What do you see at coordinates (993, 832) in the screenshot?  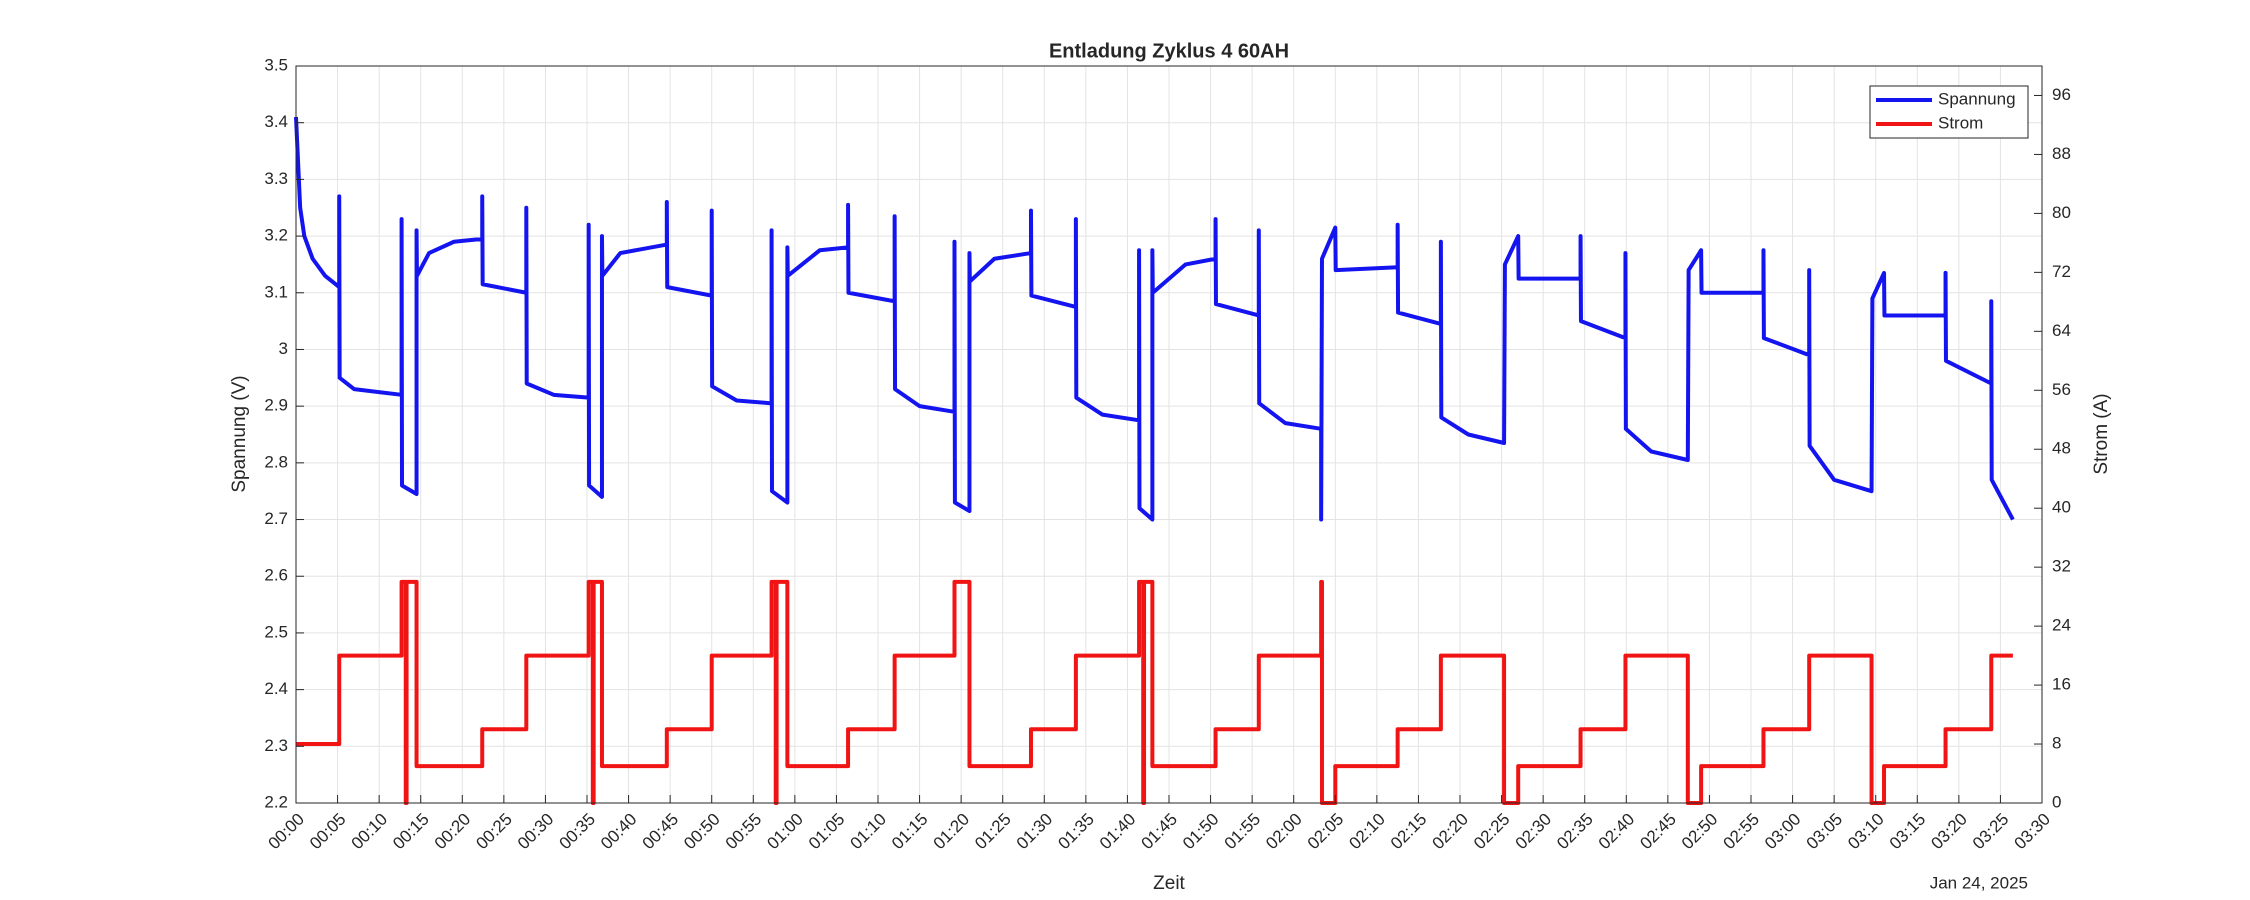 I see `x-tick-label: 01:25` at bounding box center [993, 832].